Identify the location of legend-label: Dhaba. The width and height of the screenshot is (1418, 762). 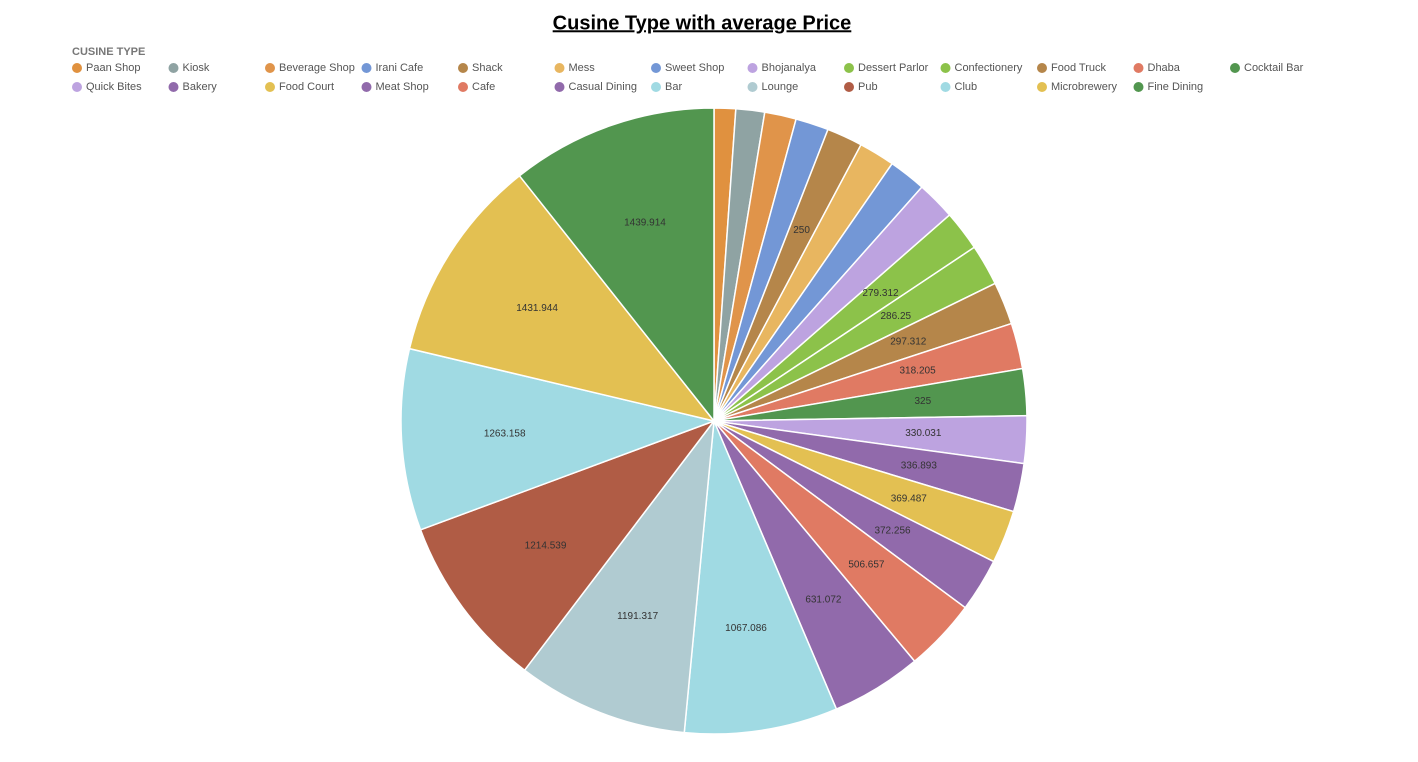
(1164, 68).